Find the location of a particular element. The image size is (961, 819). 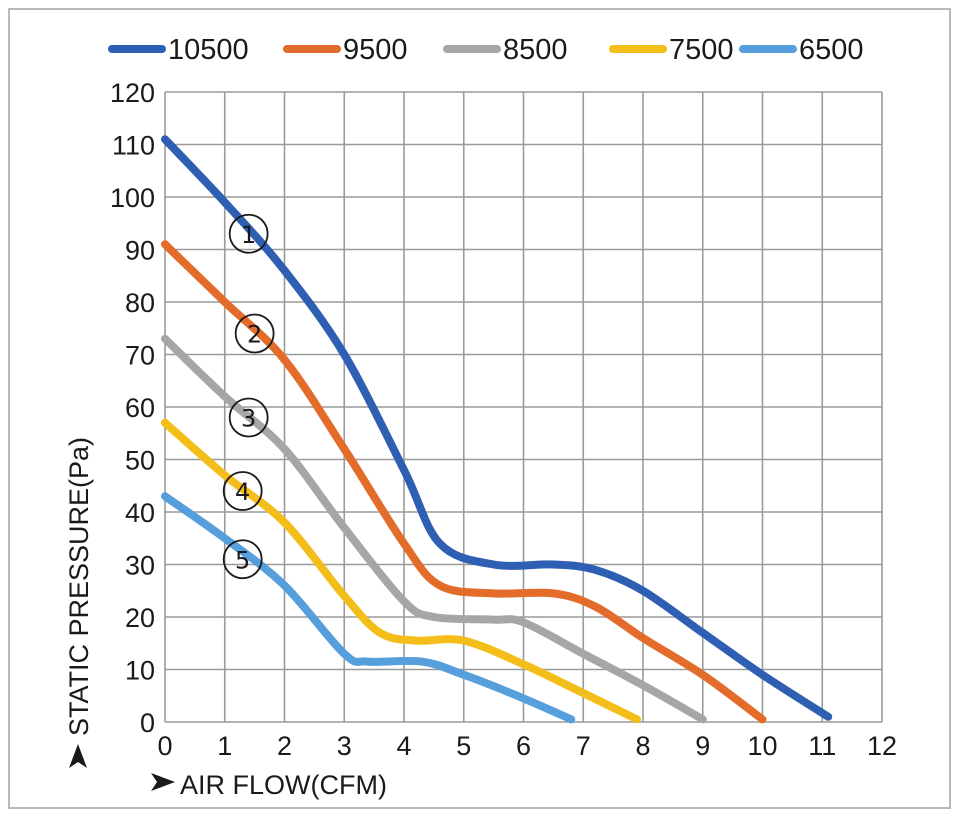

legend-label: 7500 is located at coordinates (701, 50).